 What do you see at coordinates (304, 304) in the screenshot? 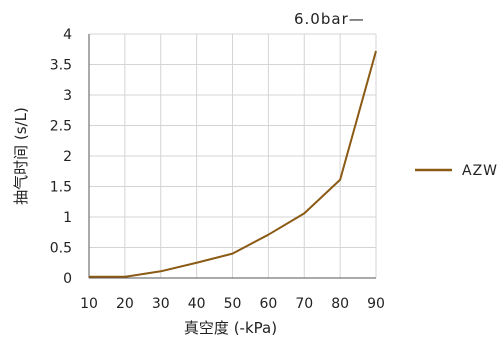
I see `x-tick-label: 70` at bounding box center [304, 304].